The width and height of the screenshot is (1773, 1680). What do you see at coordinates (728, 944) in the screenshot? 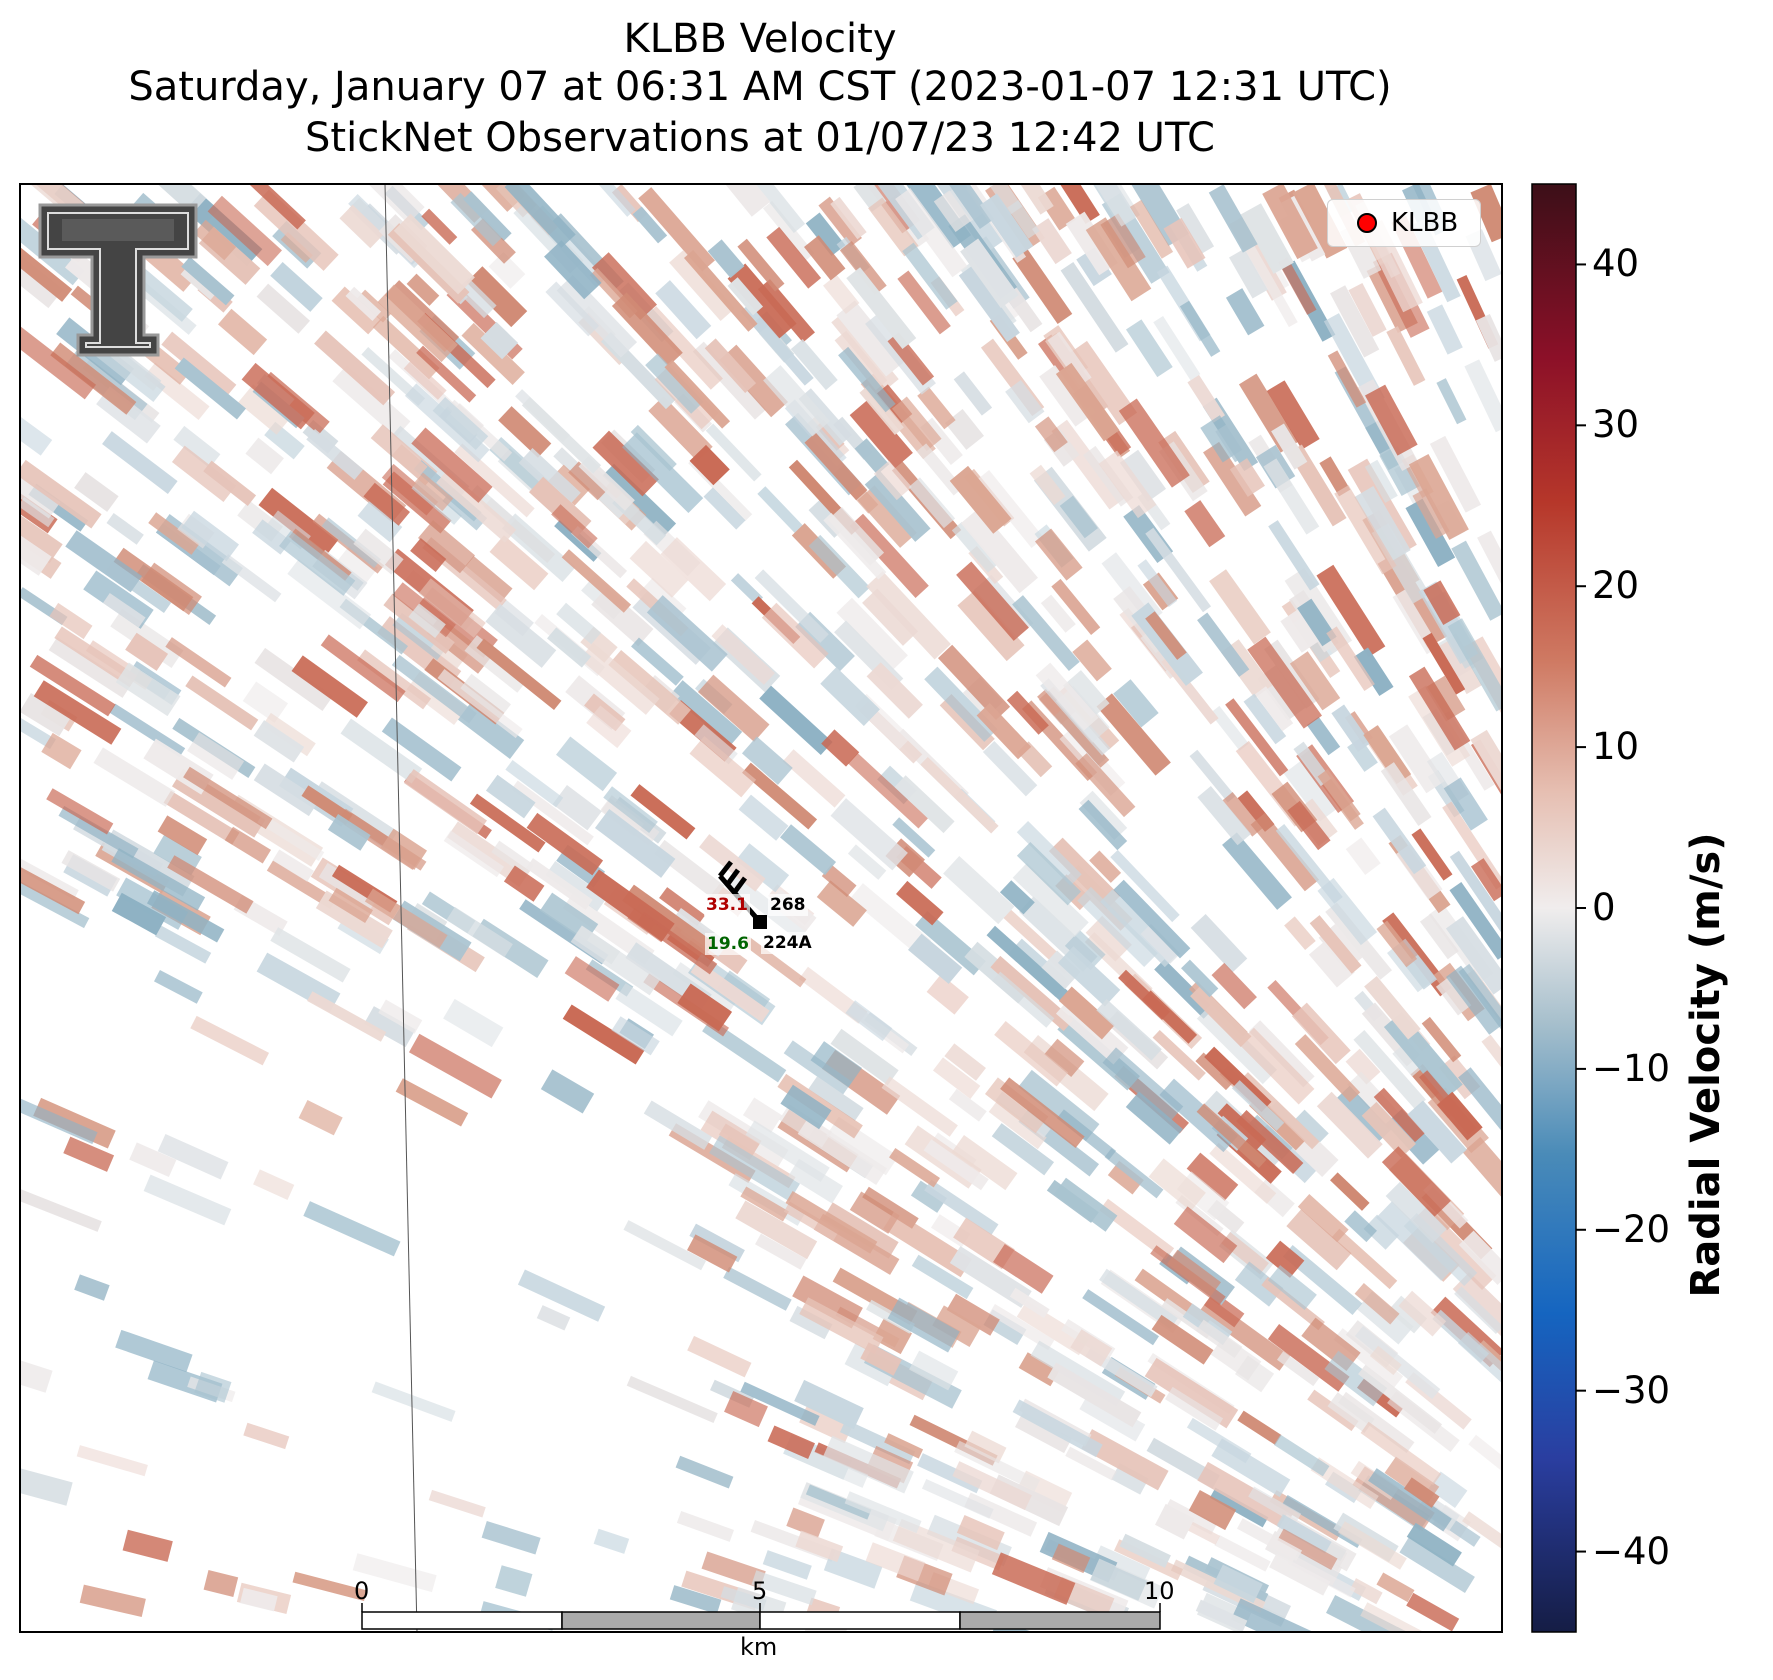
I see `station-dewpoint: 19.6` at bounding box center [728, 944].